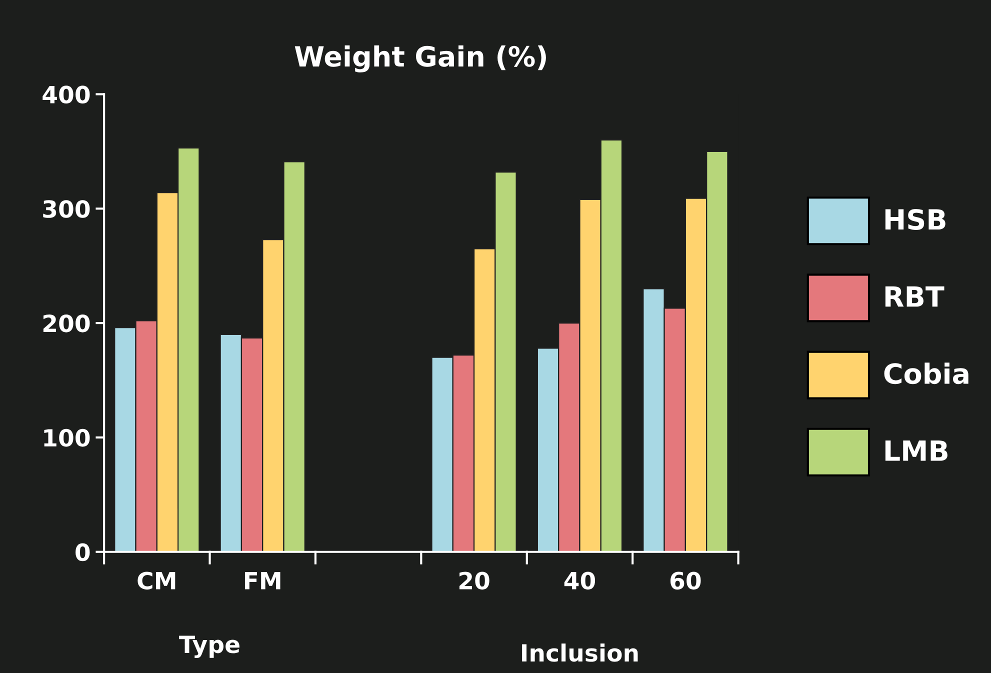  I want to click on y-tick-label: 100, so click(67, 437).